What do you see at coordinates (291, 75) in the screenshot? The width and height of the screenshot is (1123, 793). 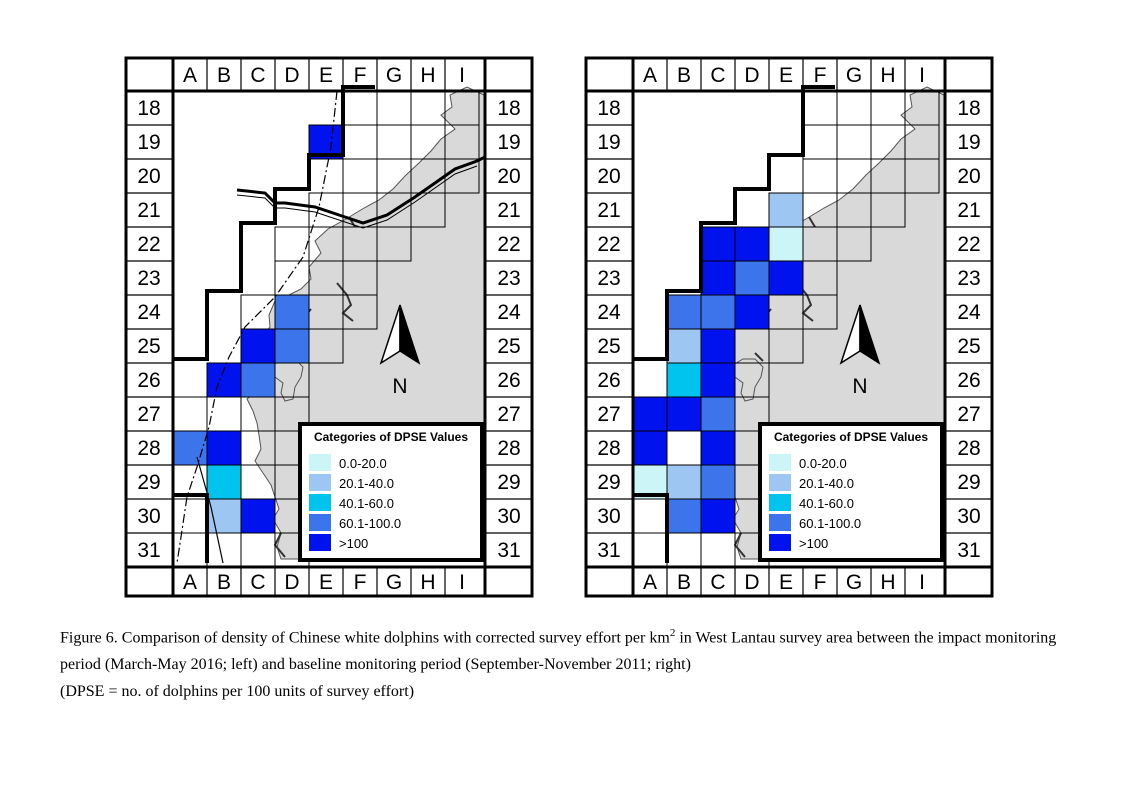 I see `left-map-col-label-top: D` at bounding box center [291, 75].